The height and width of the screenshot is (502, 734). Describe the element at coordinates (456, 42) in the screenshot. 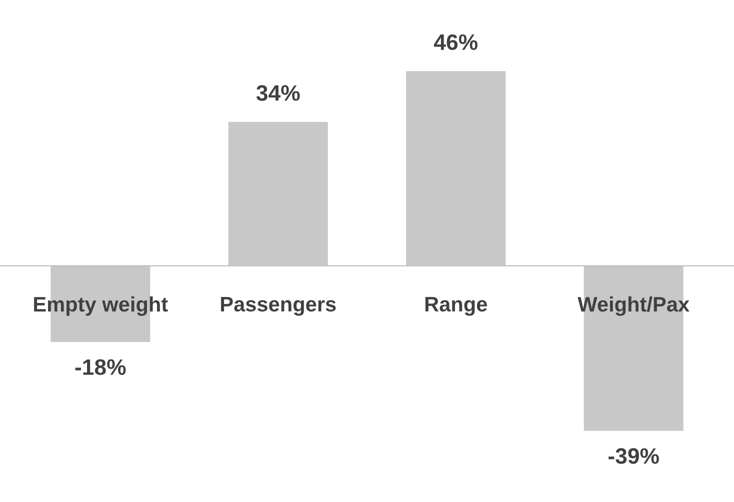

I see `data-label: 46%` at that location.